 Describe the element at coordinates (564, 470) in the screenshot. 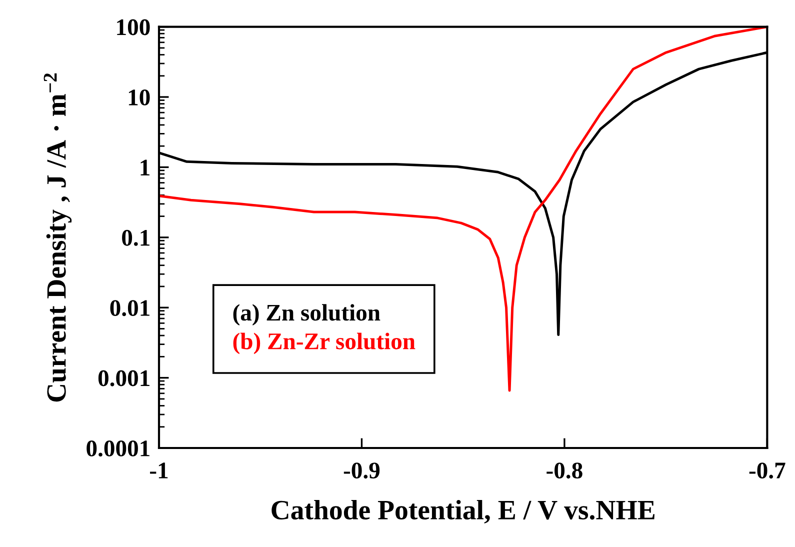

I see `x-tick-label: -0.8` at that location.